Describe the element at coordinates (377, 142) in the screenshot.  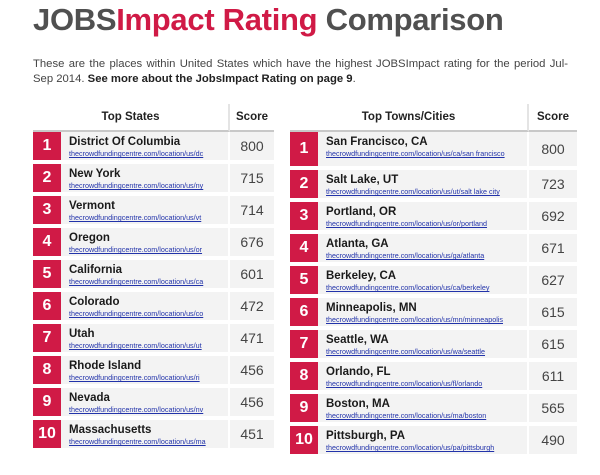
I see `place-name: San Francisco, CA` at that location.